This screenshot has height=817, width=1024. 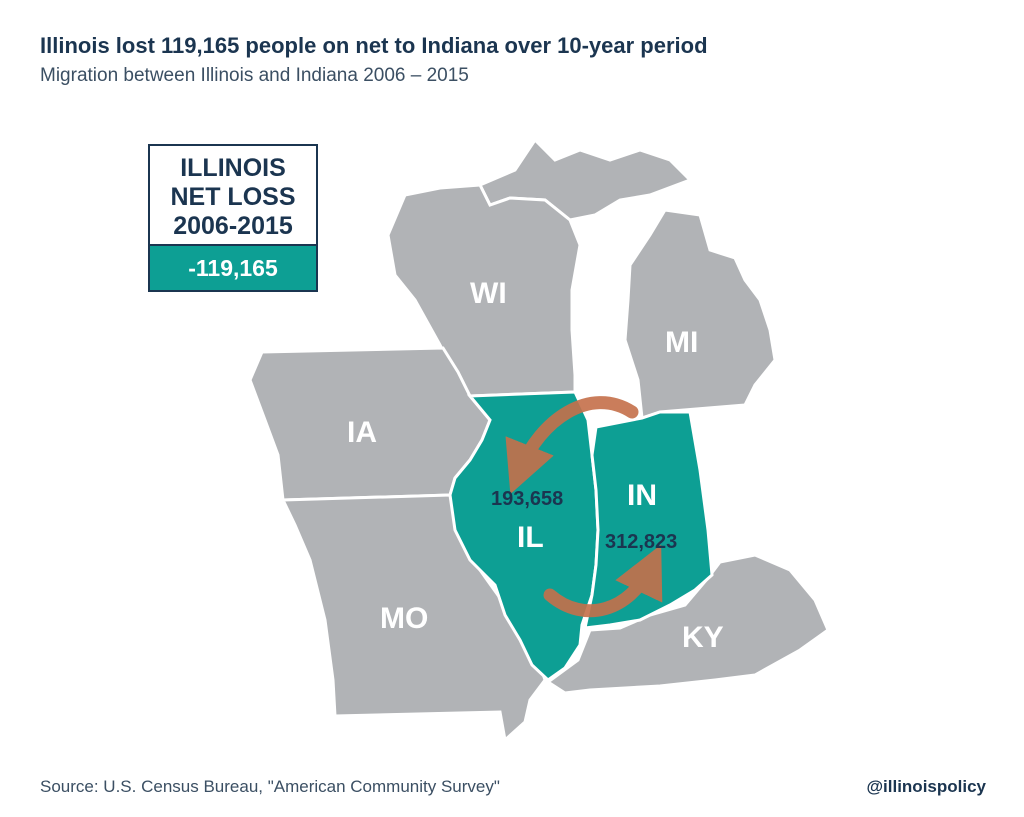 What do you see at coordinates (681, 342) in the screenshot?
I see `label-mi: MI` at bounding box center [681, 342].